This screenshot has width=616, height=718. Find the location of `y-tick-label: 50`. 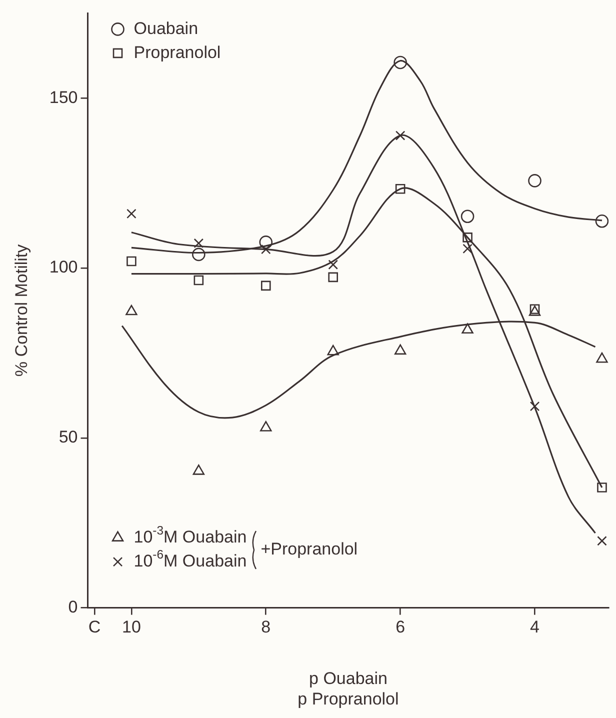

y-tick-label: 50 is located at coordinates (68, 437).